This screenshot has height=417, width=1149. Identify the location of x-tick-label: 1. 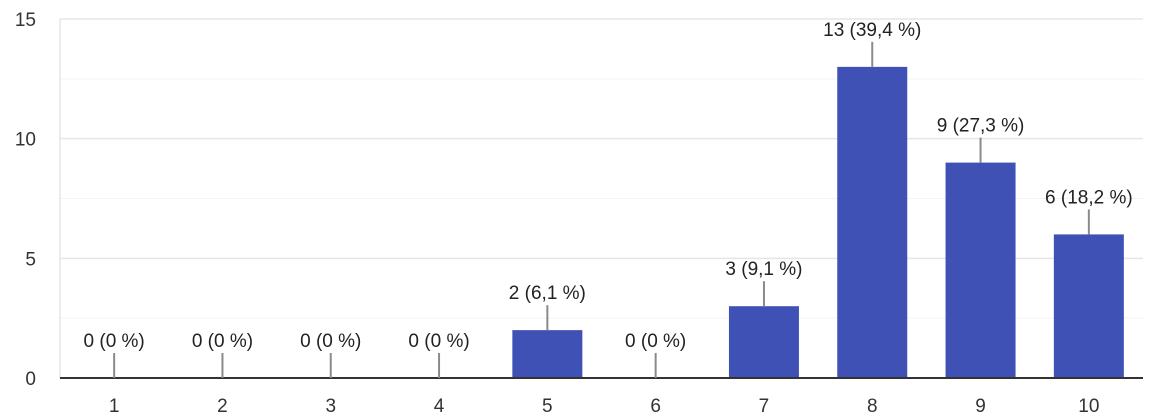
(114, 406).